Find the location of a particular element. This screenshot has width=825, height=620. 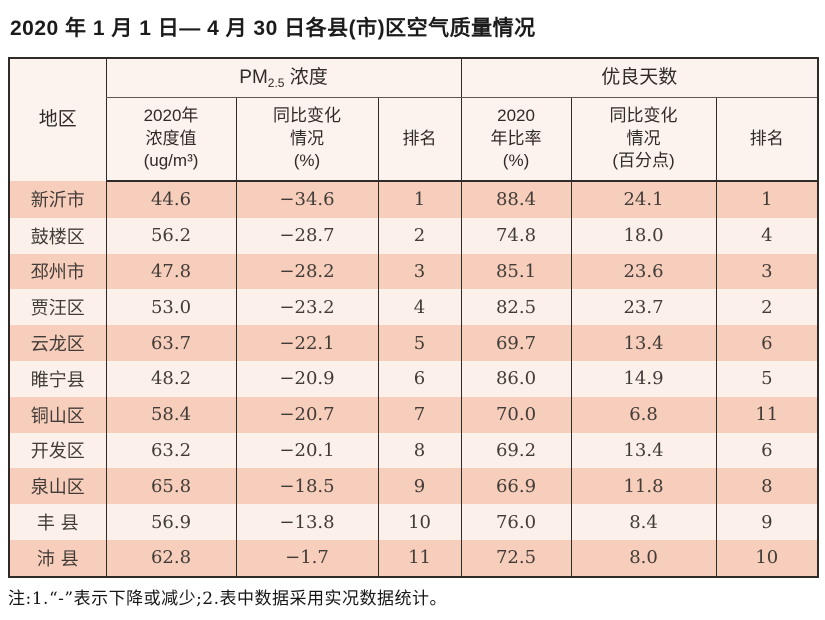

header-line: (百分点) is located at coordinates (643, 161).